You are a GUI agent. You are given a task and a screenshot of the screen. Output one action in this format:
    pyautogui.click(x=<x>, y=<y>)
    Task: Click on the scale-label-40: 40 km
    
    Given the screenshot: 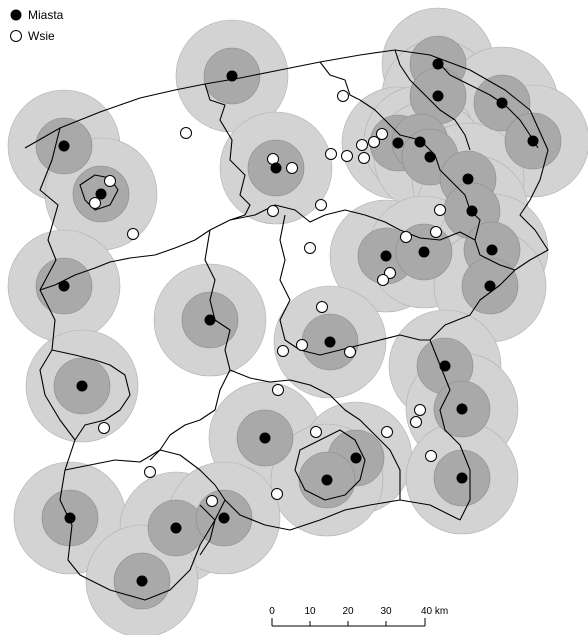 What is the action you would take?
    pyautogui.click(x=434, y=611)
    